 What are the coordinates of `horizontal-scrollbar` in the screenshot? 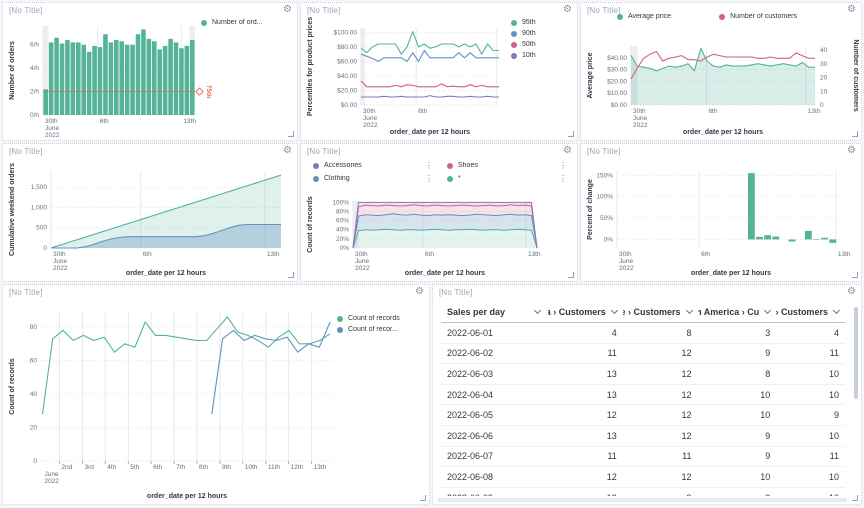 It's located at (642, 500).